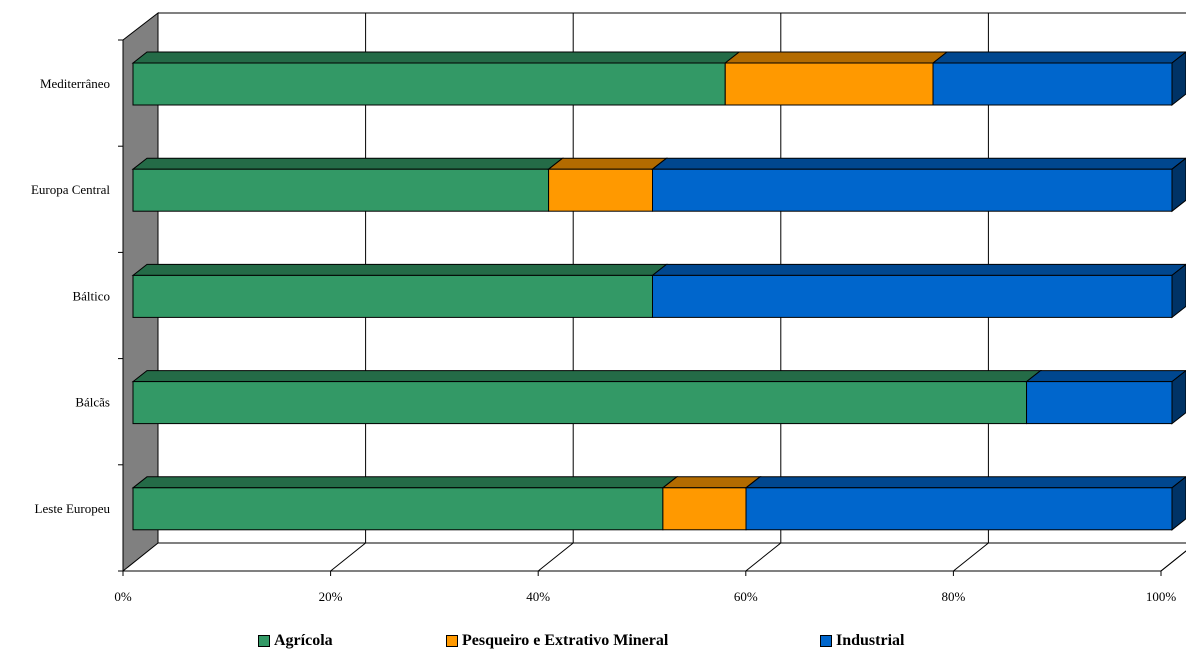 The width and height of the screenshot is (1186, 654). What do you see at coordinates (1058, 57) in the screenshot?
I see `bar-mediterraneo-industrial-top` at bounding box center [1058, 57].